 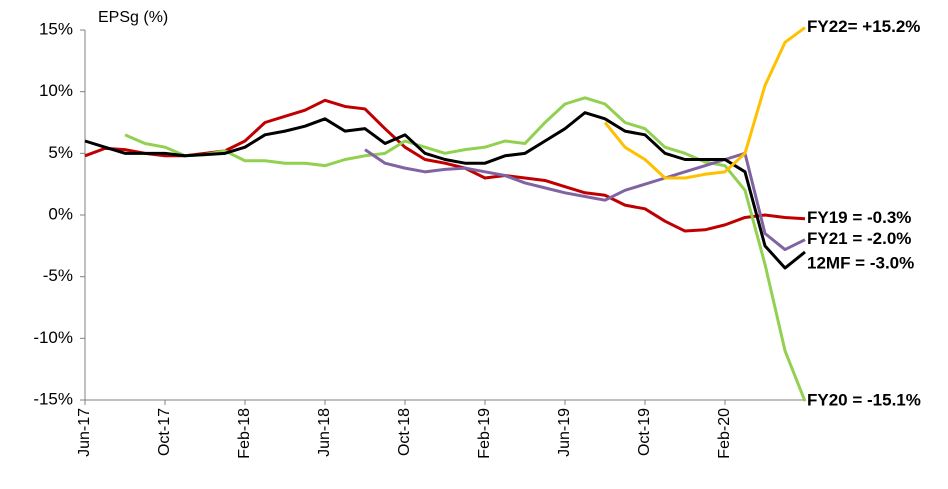 What do you see at coordinates (164, 432) in the screenshot?
I see `x-tick-label: Oct-17` at bounding box center [164, 432].